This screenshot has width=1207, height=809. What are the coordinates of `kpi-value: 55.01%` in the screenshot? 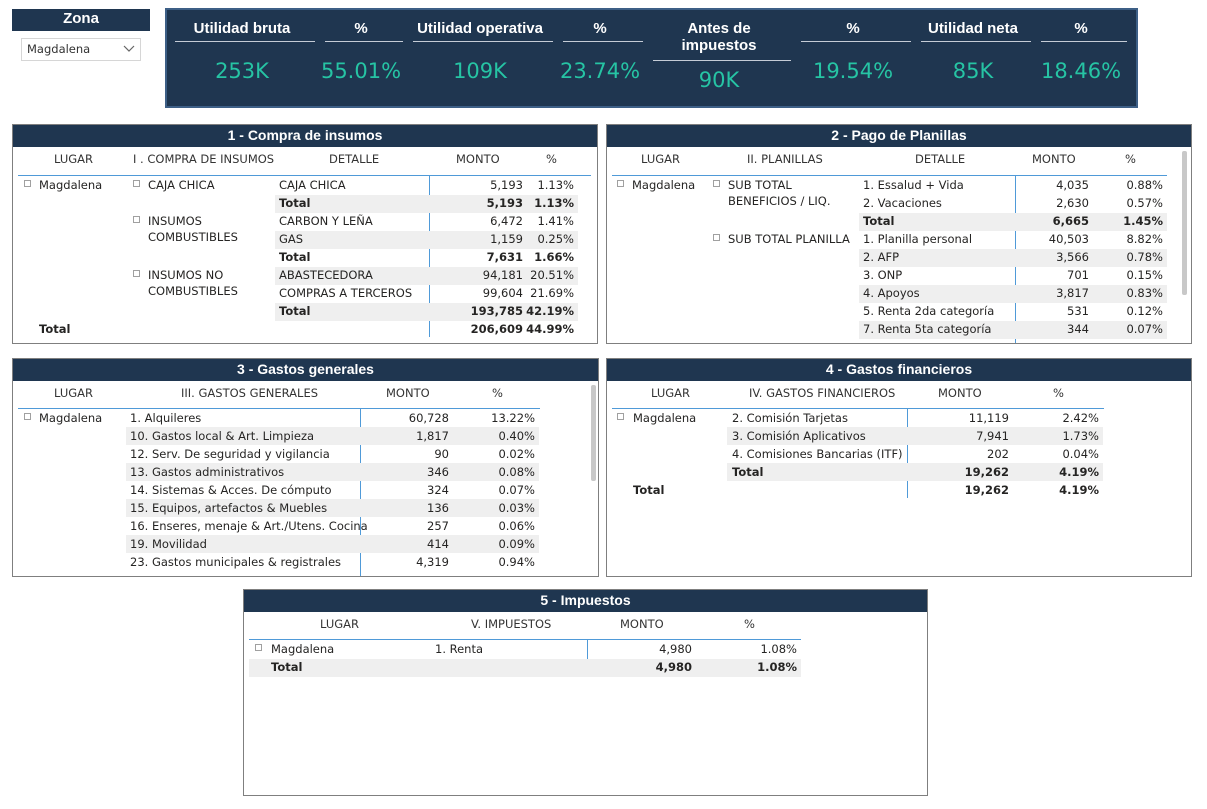 It's located at (361, 71).